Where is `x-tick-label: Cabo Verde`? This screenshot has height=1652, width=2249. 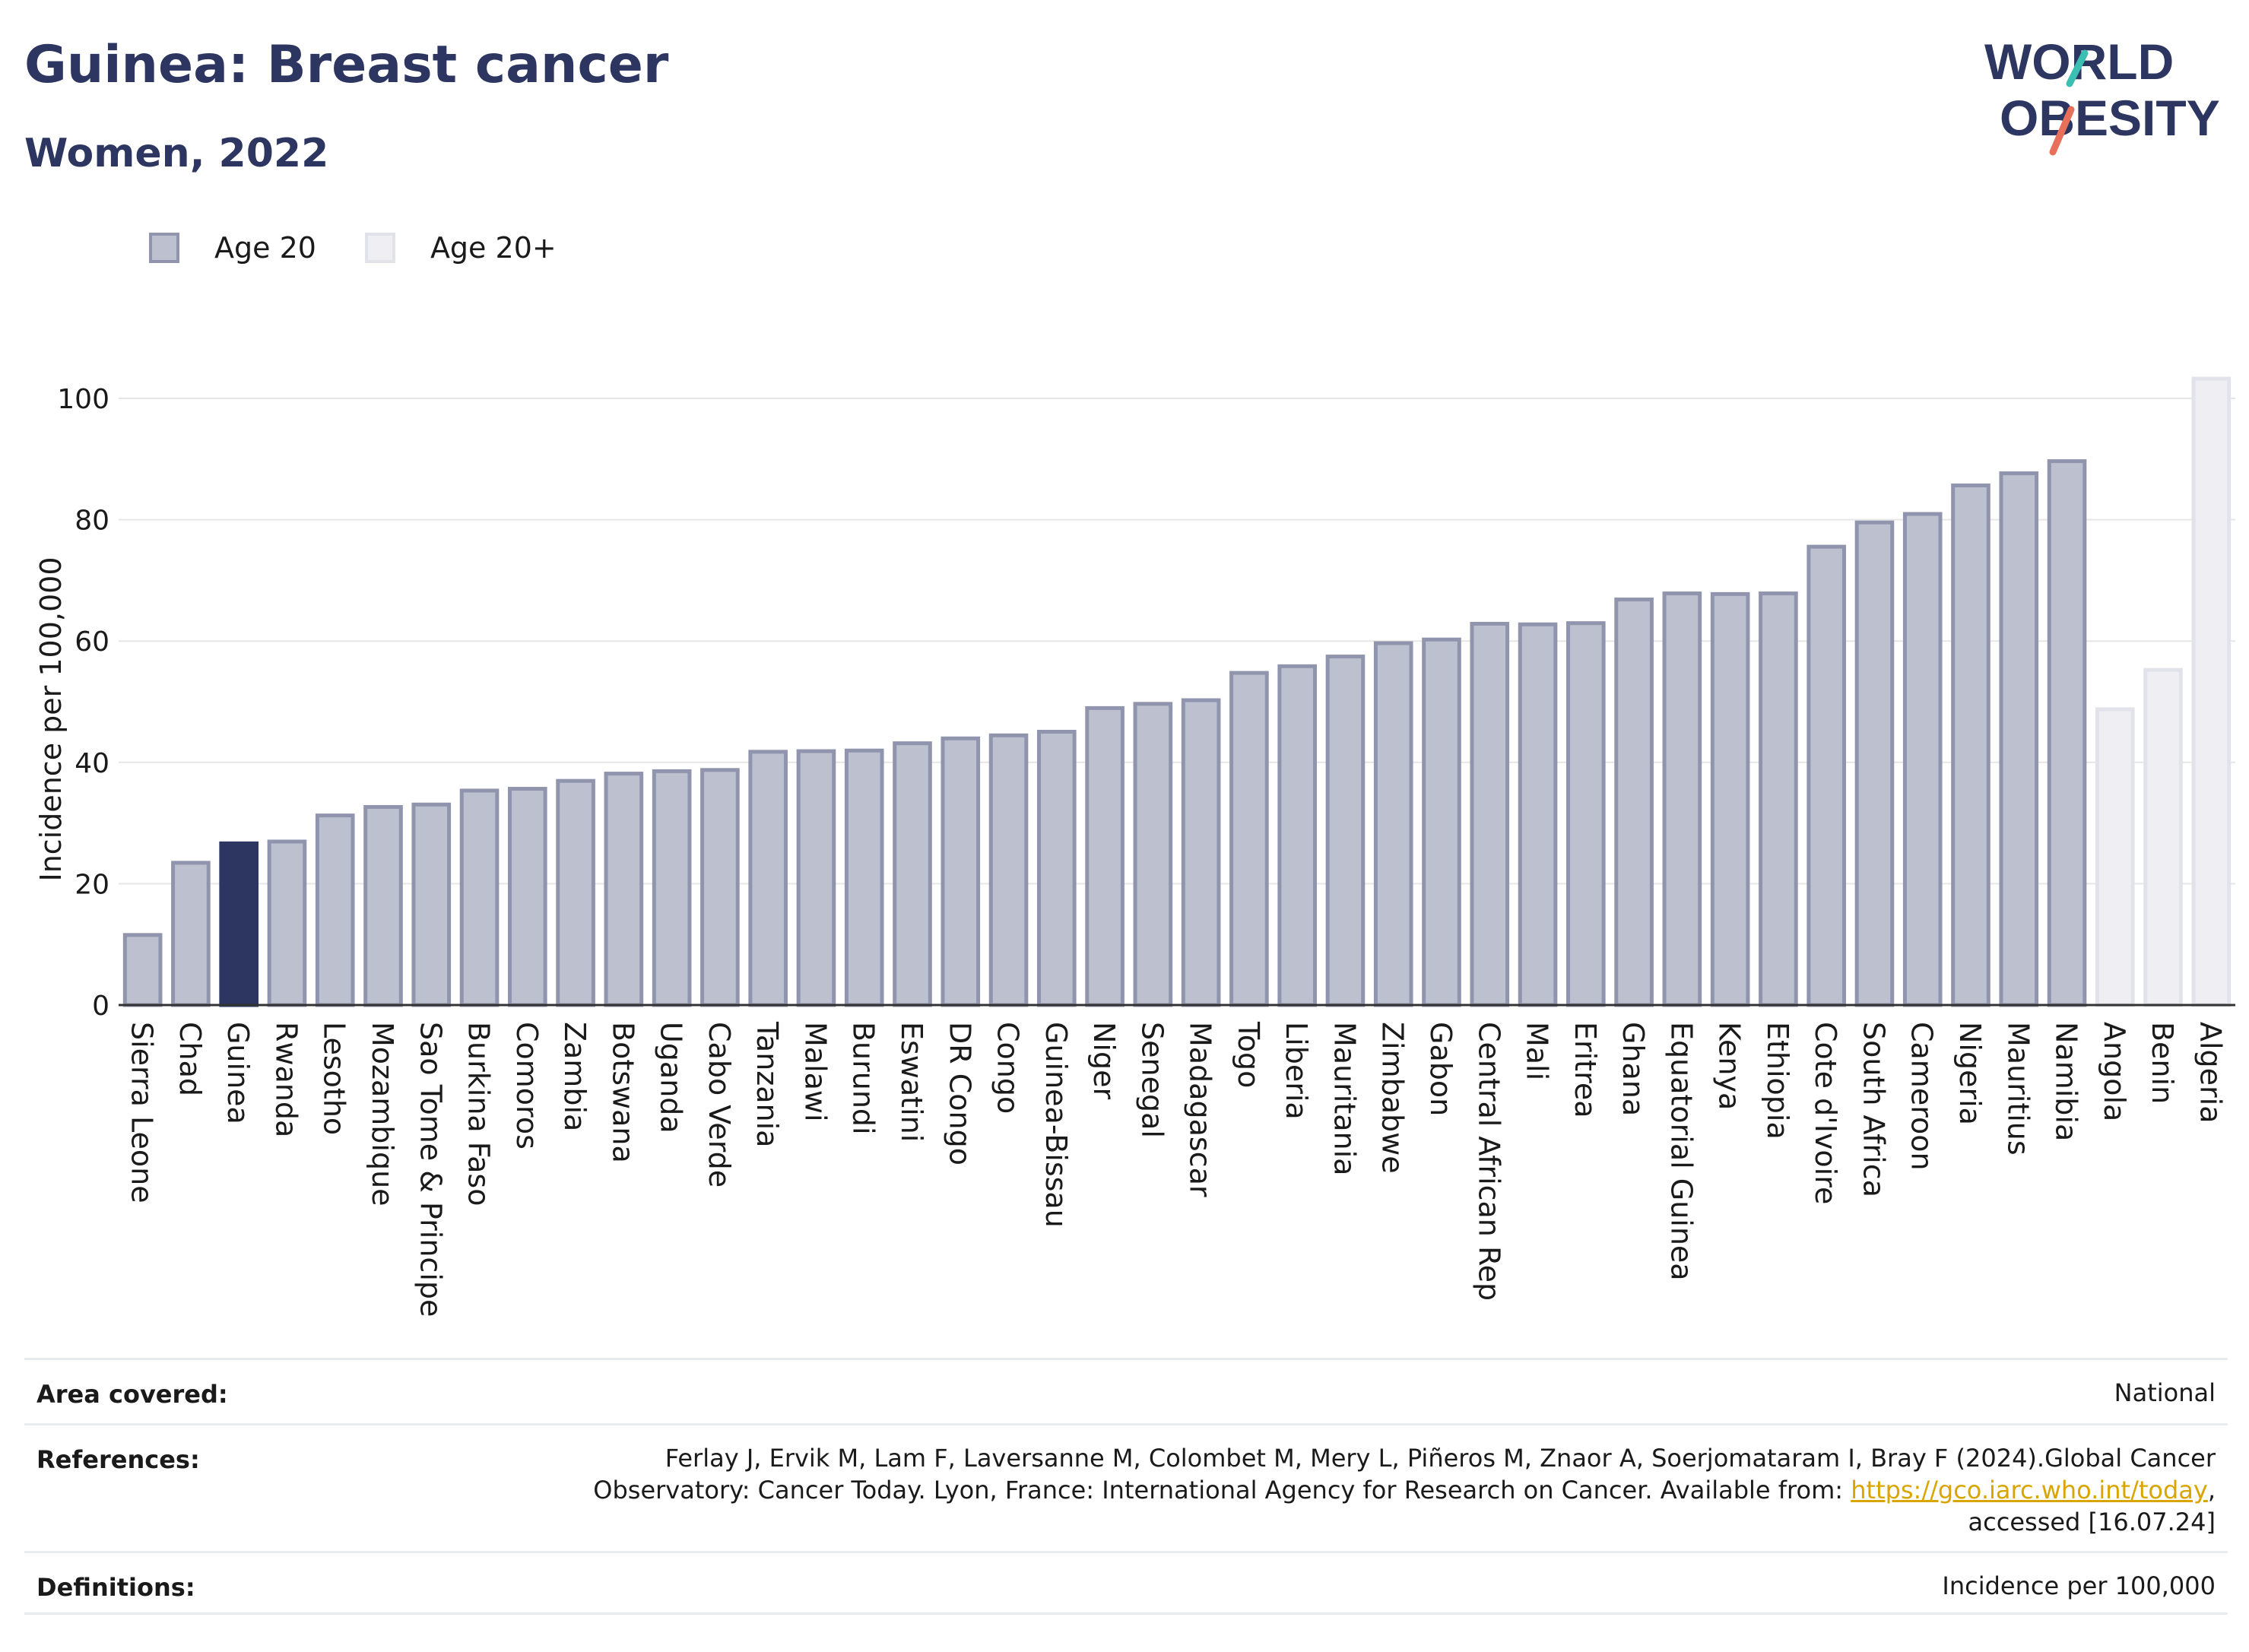 x-tick-label: Cabo Verde is located at coordinates (719, 1104).